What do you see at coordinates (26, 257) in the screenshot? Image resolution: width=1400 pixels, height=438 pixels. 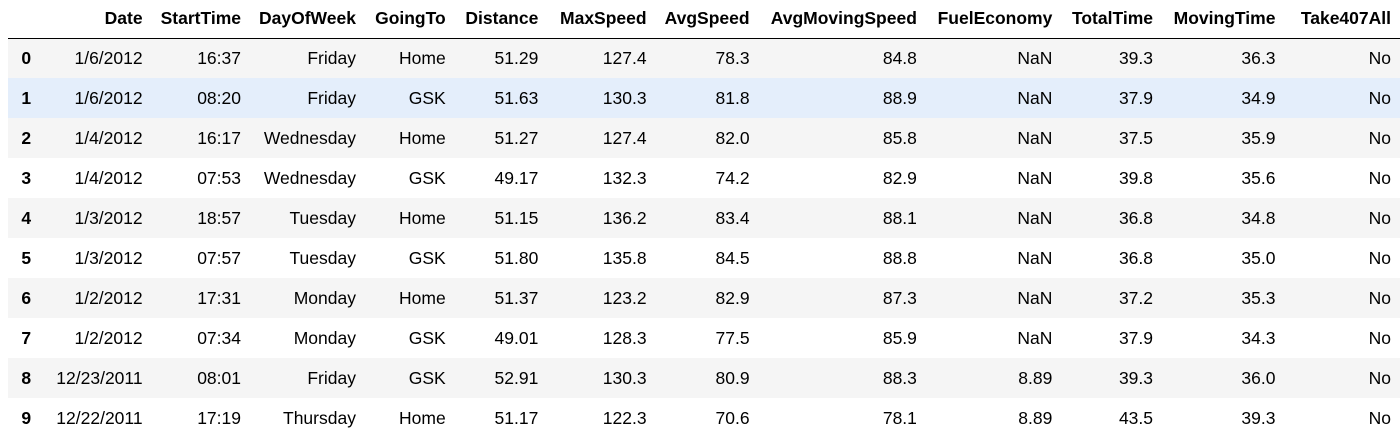 I see `row-index: 5` at bounding box center [26, 257].